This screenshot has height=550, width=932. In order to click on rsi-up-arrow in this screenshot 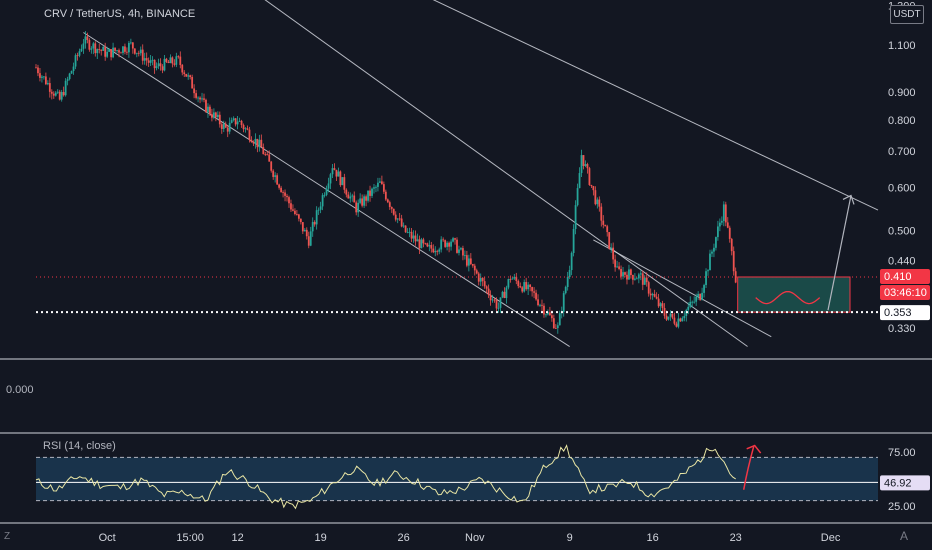, I will do `click(748, 468)`.